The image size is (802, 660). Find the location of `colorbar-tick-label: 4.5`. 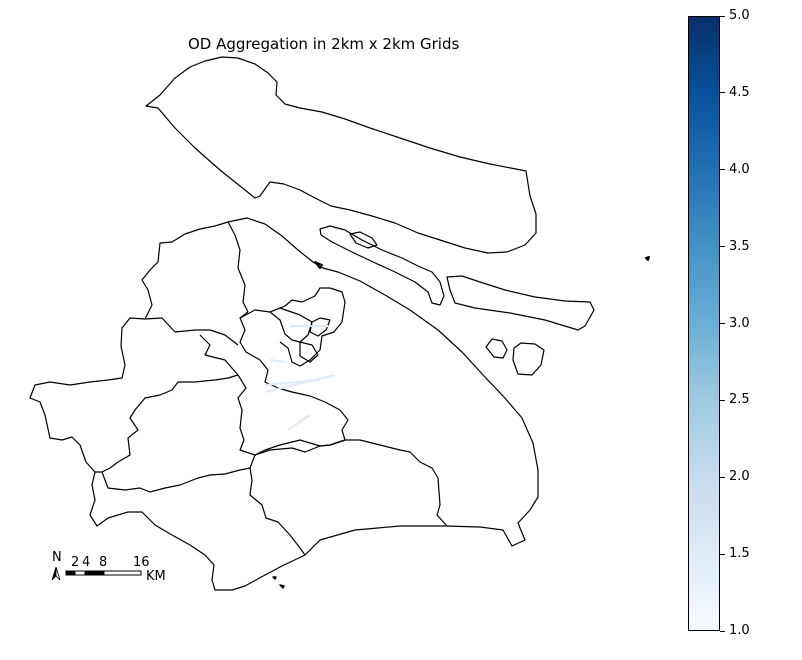

colorbar-tick-label: 4.5 is located at coordinates (739, 92).